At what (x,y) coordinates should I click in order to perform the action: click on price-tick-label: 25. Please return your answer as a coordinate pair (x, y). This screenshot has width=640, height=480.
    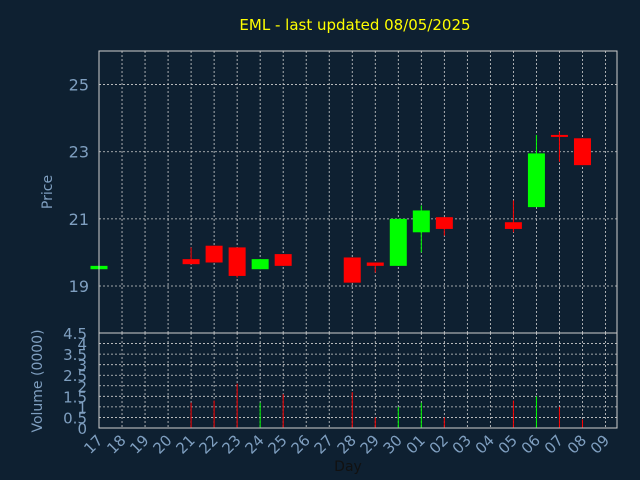
    Looking at the image, I should click on (79, 85).